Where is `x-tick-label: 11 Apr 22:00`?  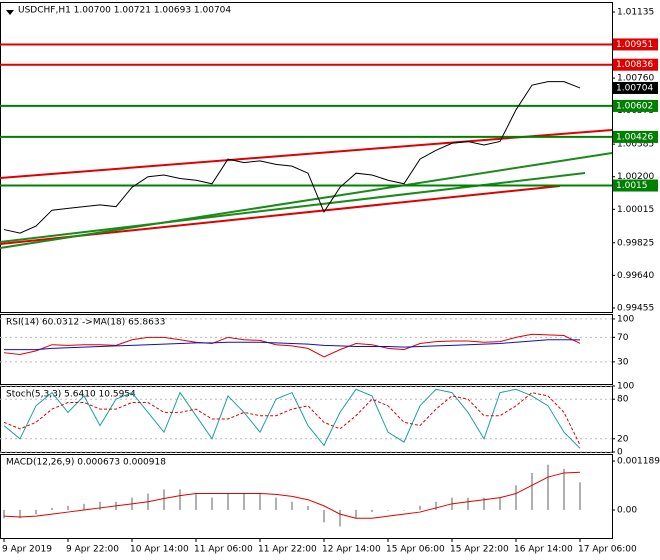
x-tick-label: 11 Apr 22:00 is located at coordinates (287, 550).